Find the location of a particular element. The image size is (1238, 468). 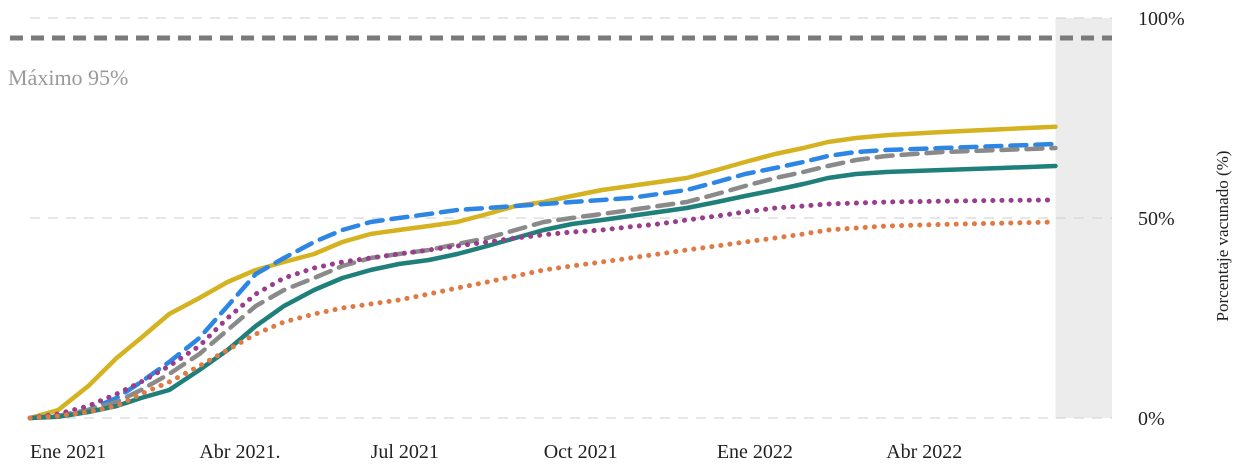

y-tick-labels: 0% 50% 100% is located at coordinates (1161, 219).